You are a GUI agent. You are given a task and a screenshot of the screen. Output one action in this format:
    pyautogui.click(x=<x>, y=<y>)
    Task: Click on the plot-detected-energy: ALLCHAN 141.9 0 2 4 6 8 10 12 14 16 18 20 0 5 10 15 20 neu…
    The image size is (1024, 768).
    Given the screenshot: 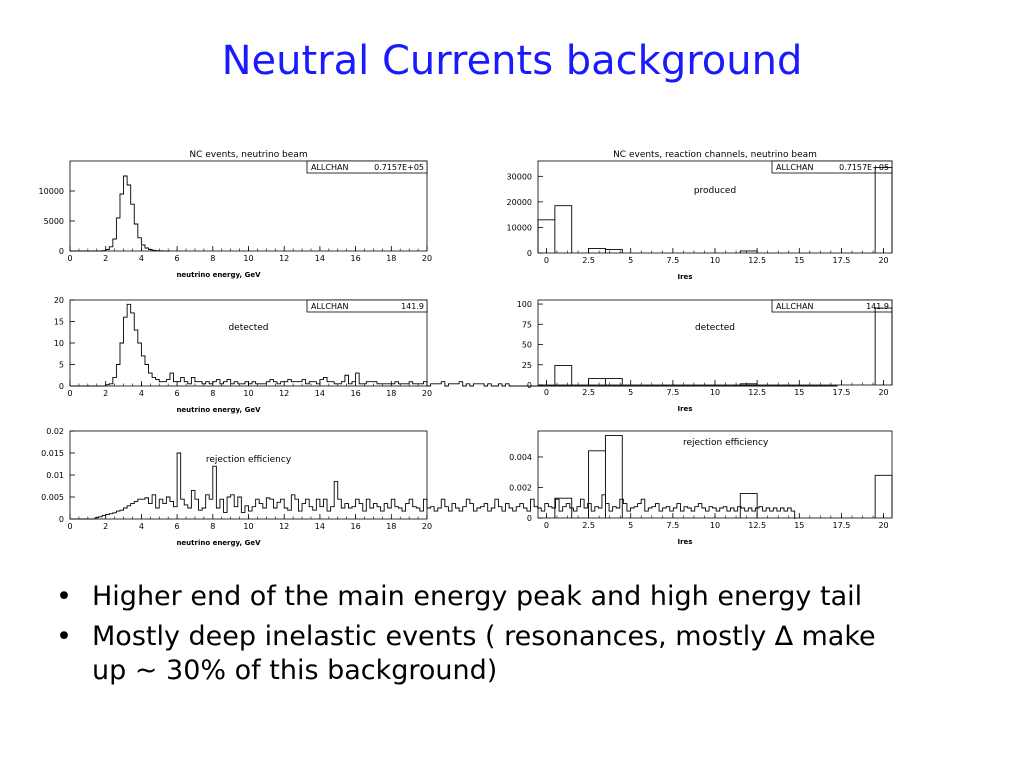 What is the action you would take?
    pyautogui.click(x=446, y=355)
    